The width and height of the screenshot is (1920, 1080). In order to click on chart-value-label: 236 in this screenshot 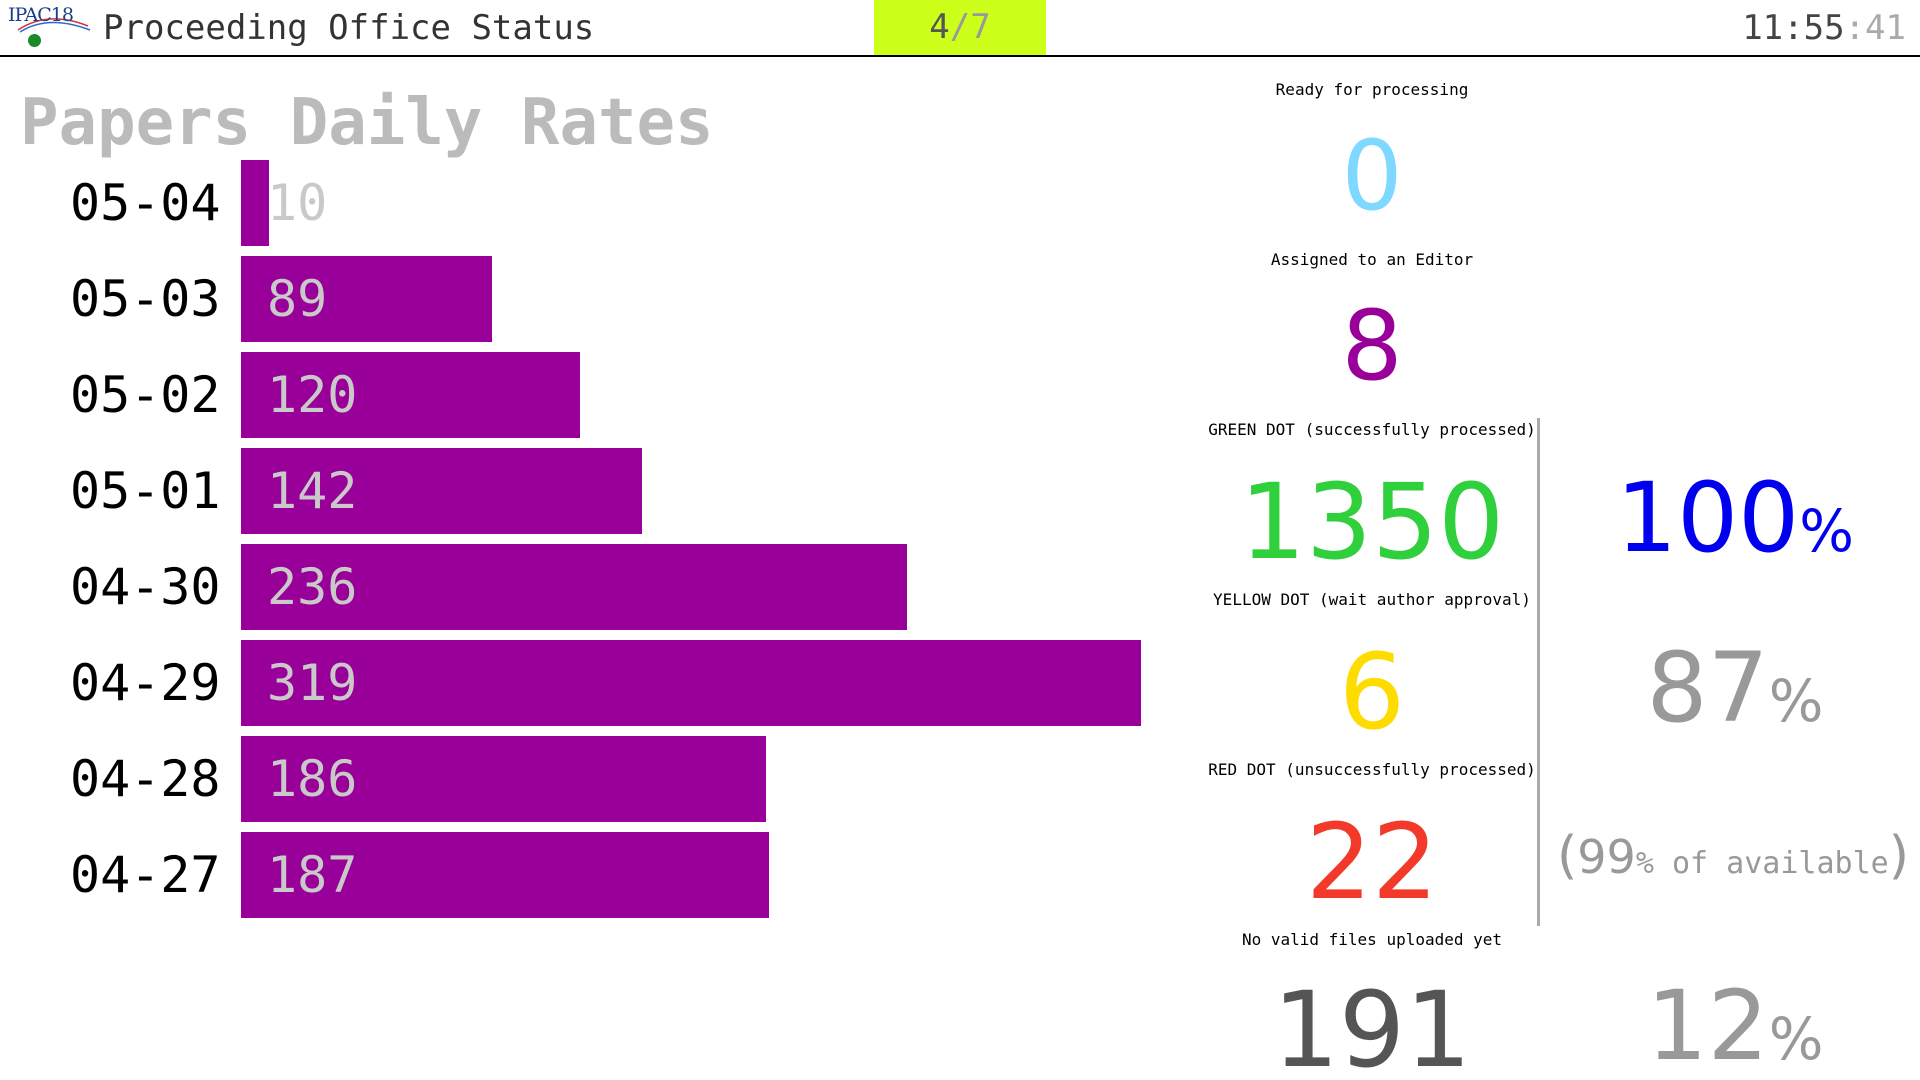, I will do `click(312, 587)`.